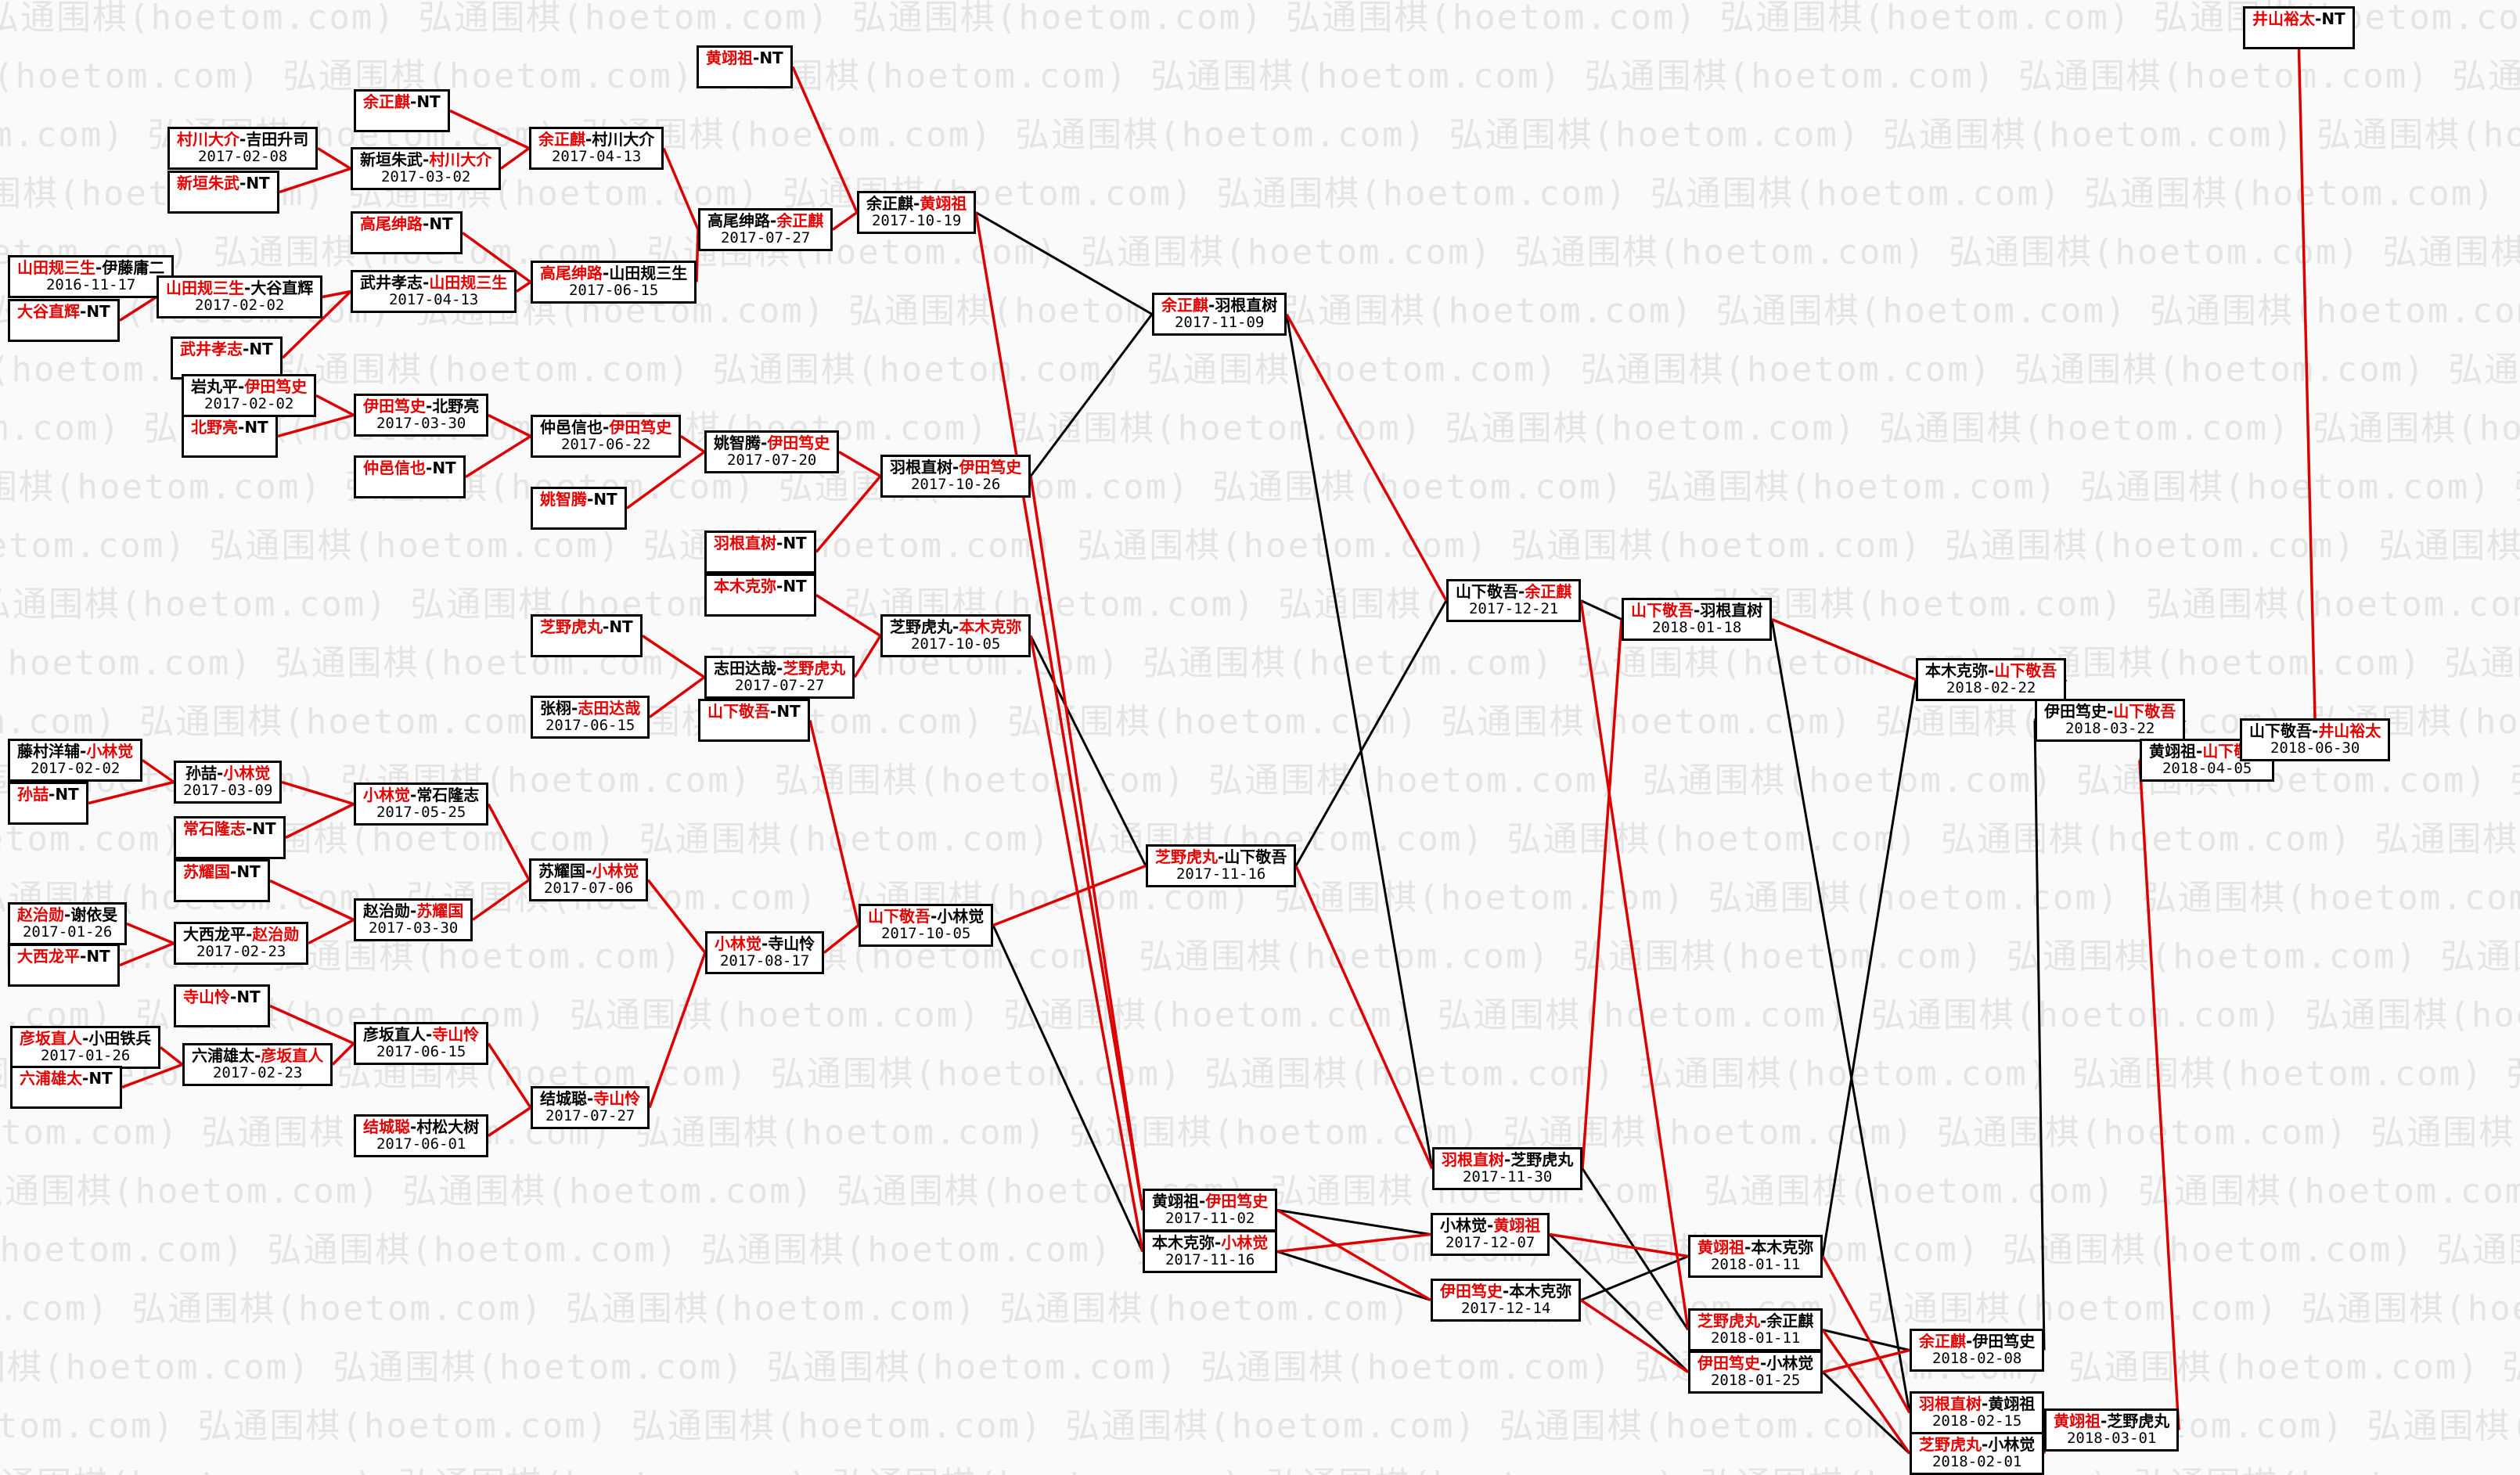 The width and height of the screenshot is (2520, 1475). What do you see at coordinates (579, 508) in the screenshot?
I see `bye-box-yzt_nt: 姚智腾-NT` at bounding box center [579, 508].